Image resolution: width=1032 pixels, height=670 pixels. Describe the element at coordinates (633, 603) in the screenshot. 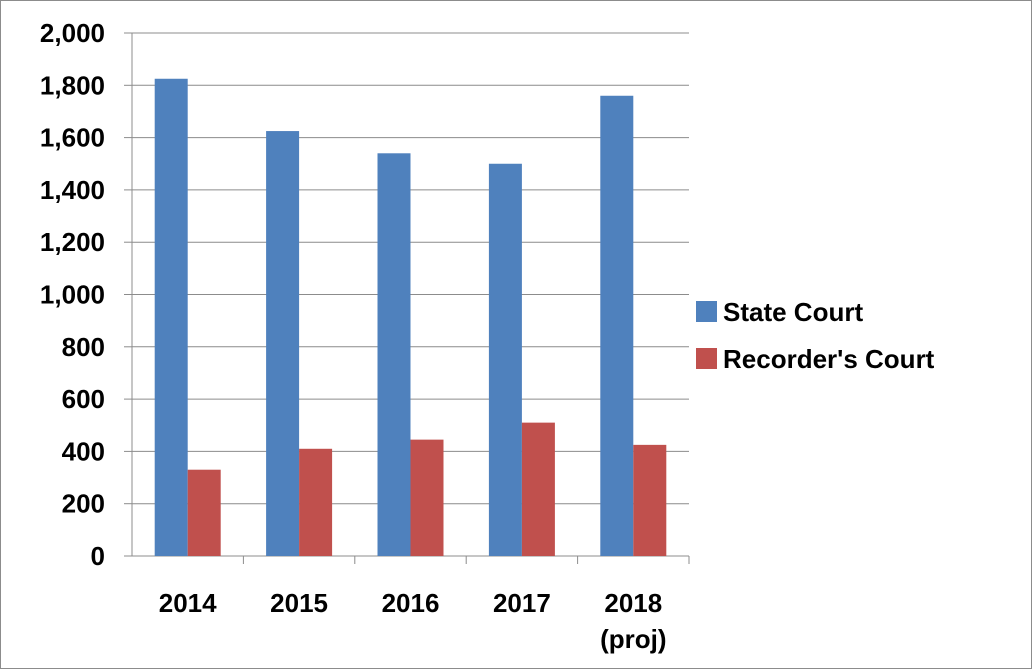

I see `x-category-label: 2018` at that location.